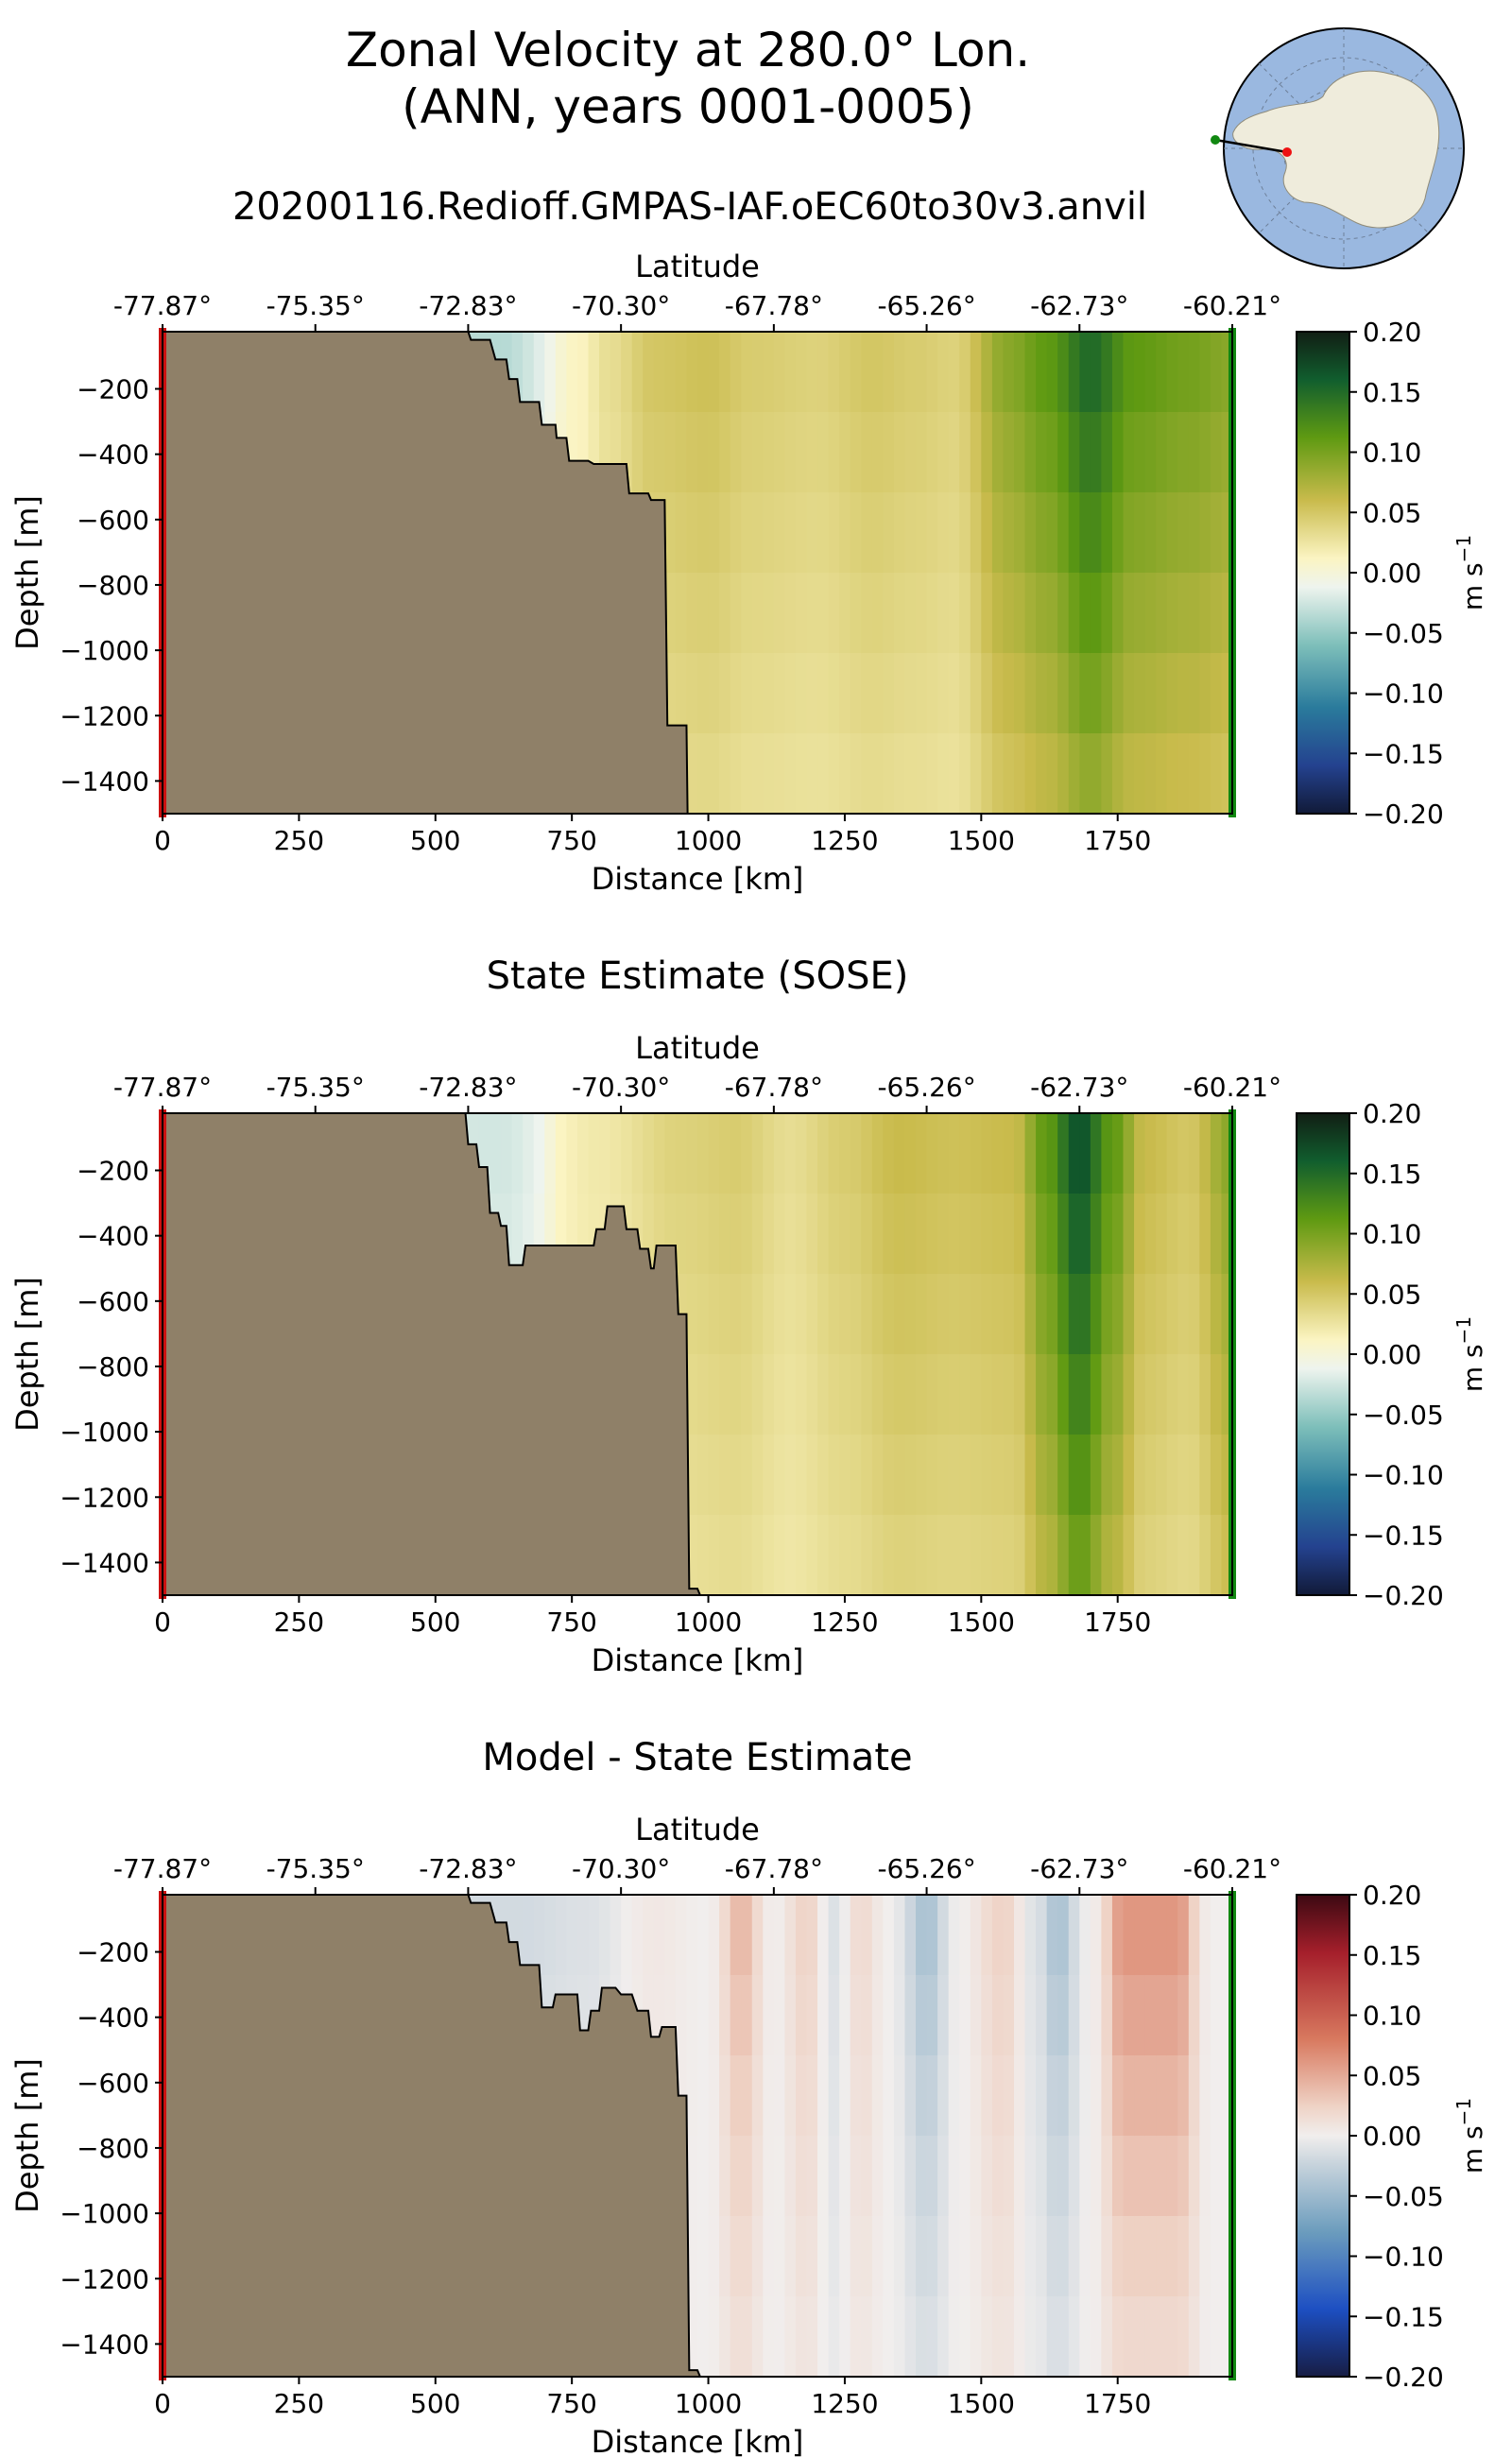 The height and width of the screenshot is (2457, 1512). Describe the element at coordinates (1470, 1354) in the screenshot. I see `colorbar-label: m s−1` at that location.